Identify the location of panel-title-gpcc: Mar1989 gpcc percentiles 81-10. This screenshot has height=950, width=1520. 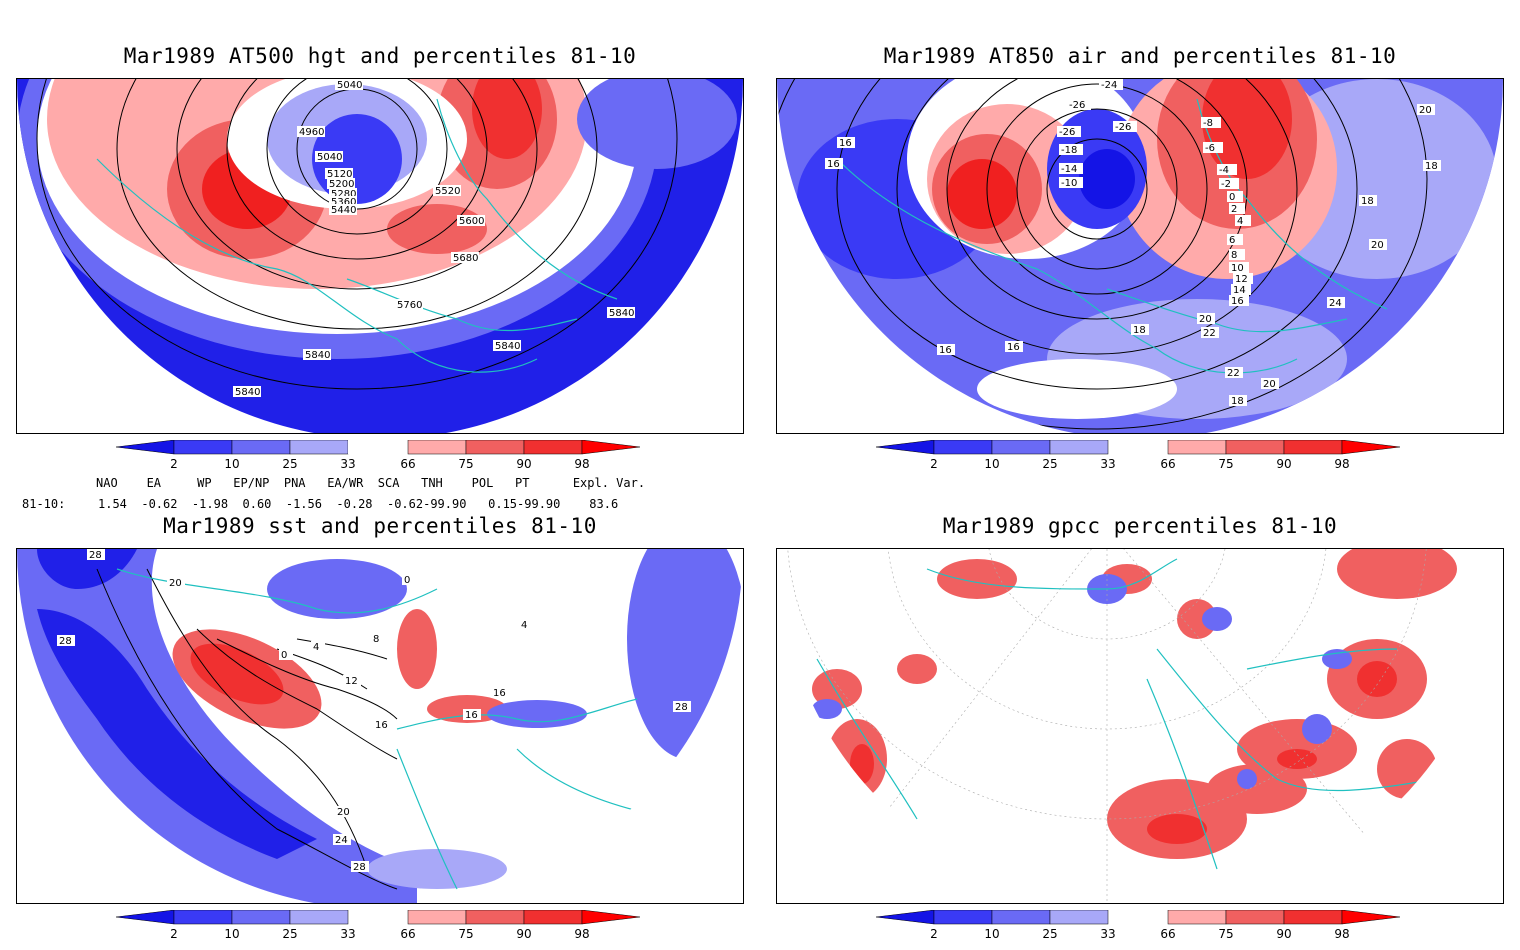
(1140, 526).